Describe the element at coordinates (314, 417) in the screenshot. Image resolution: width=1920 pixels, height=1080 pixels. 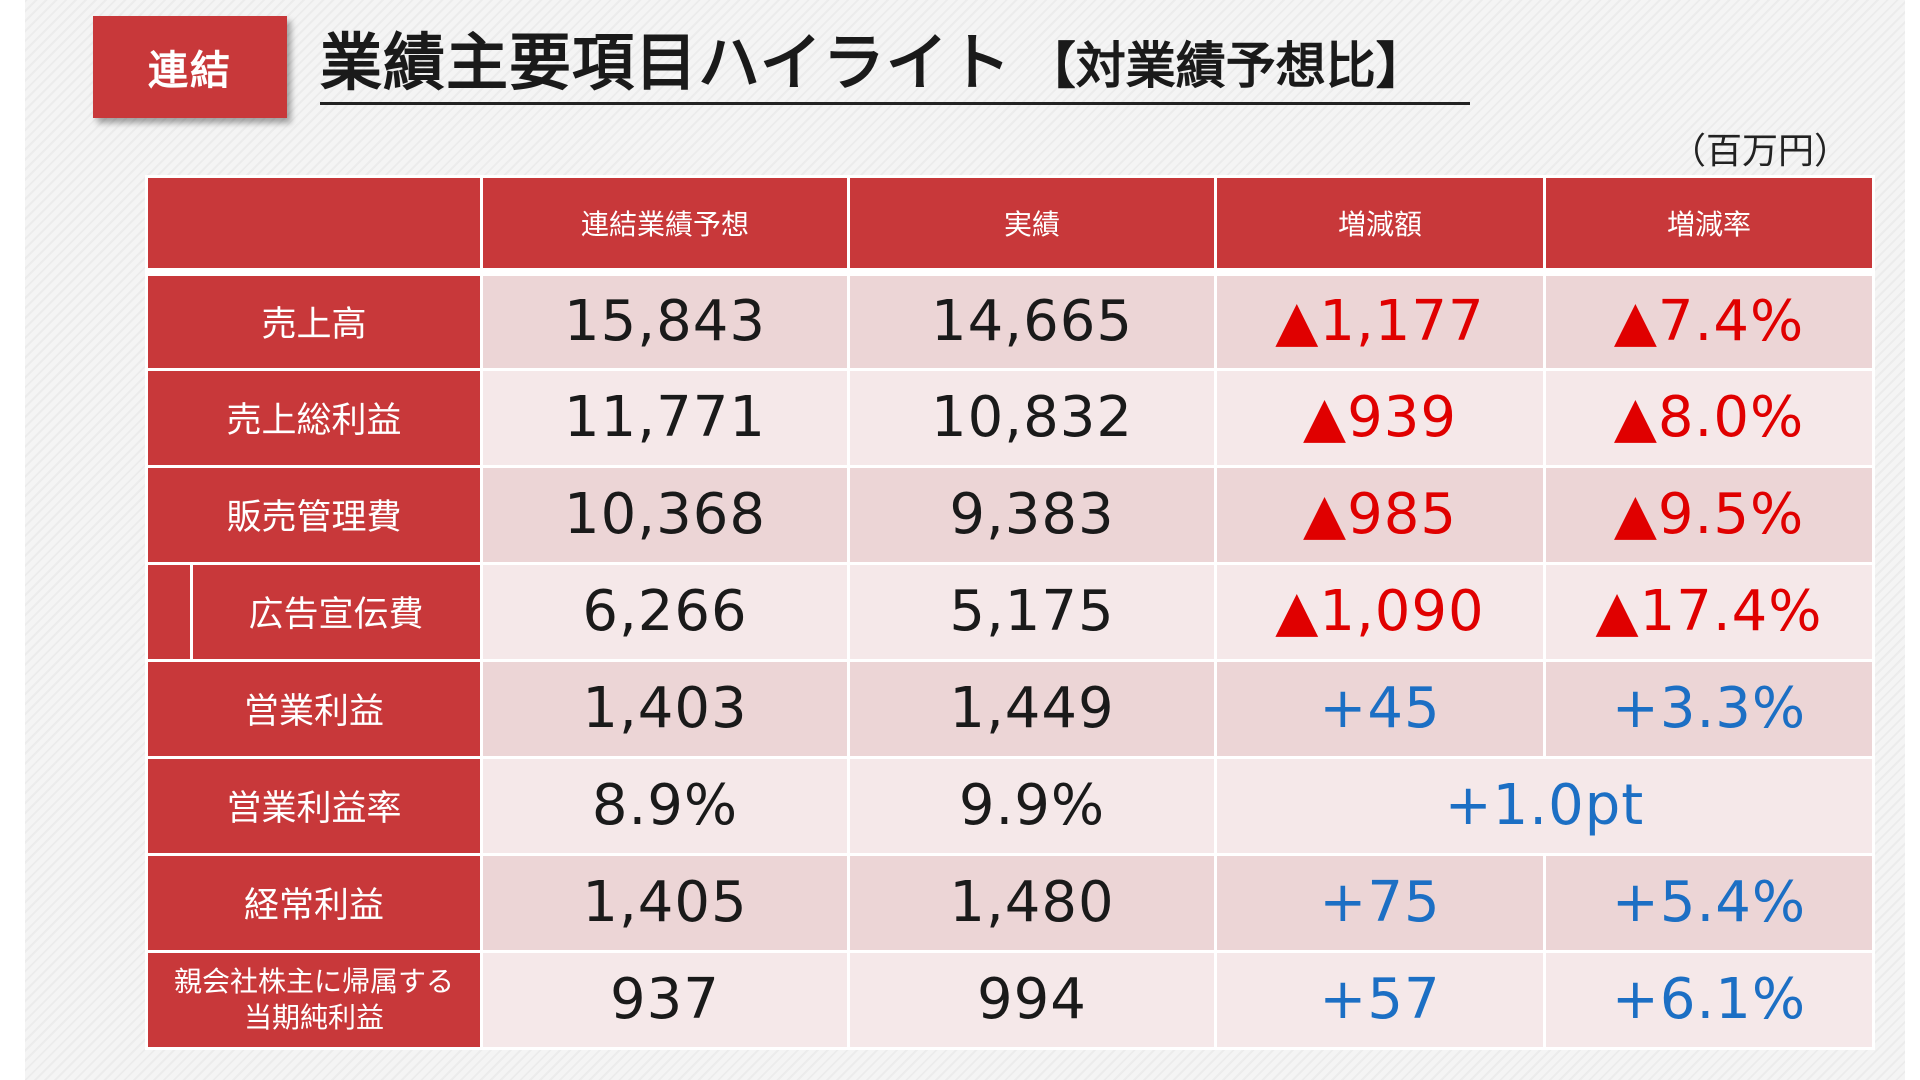
I see `row-label: 売上総利益` at that location.